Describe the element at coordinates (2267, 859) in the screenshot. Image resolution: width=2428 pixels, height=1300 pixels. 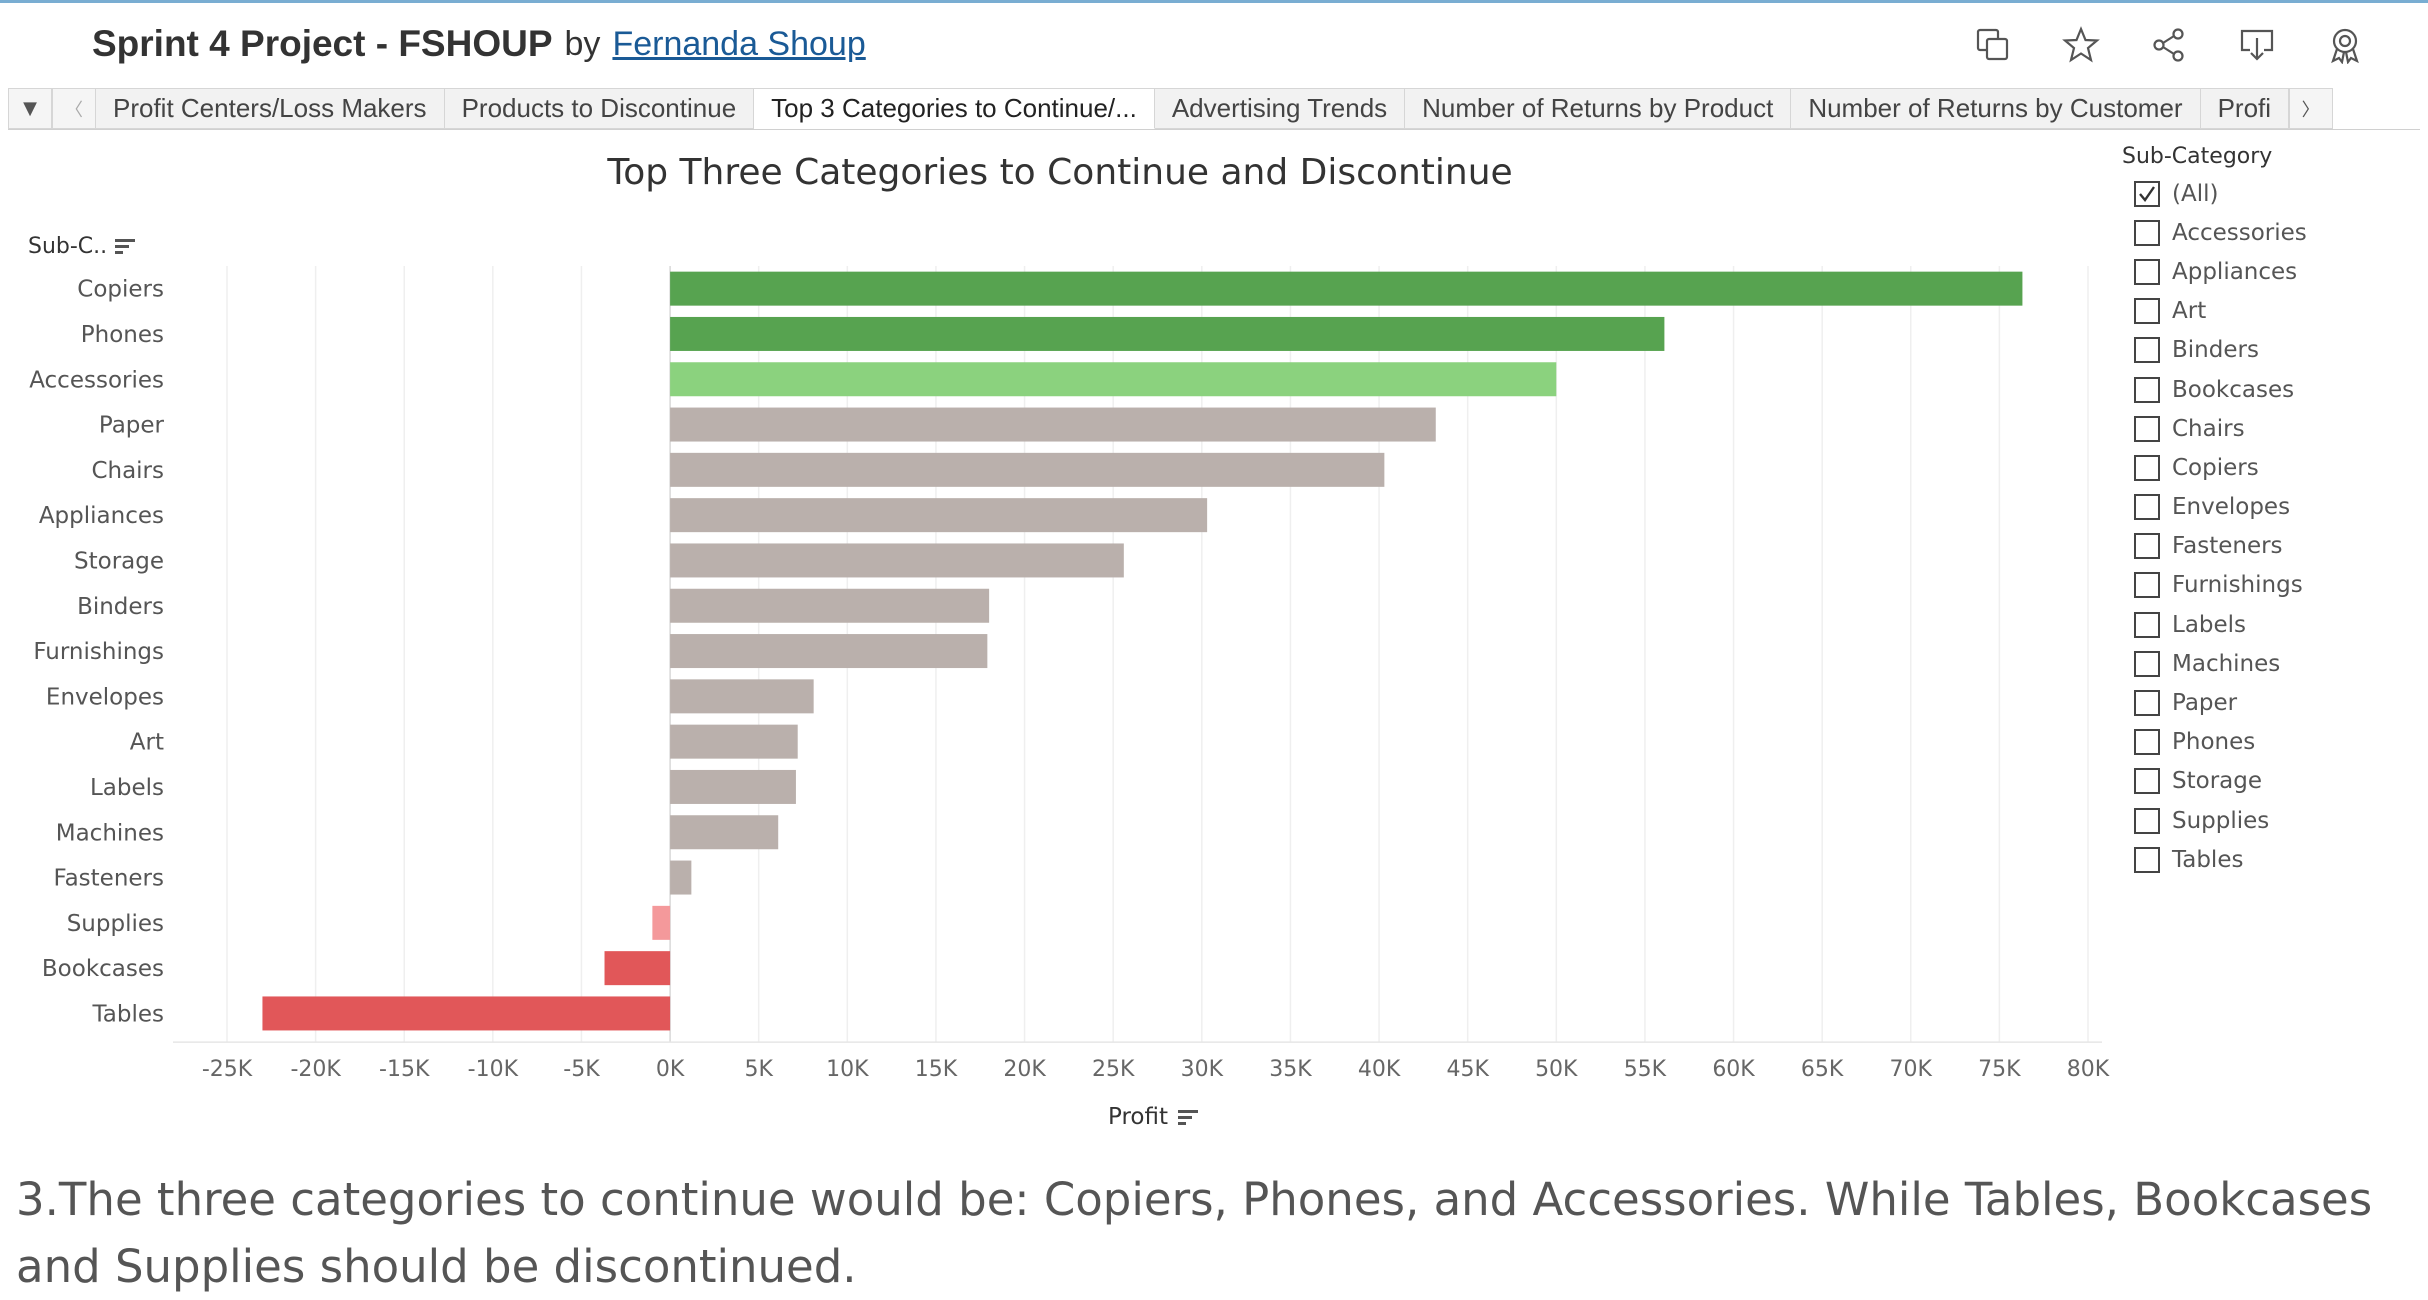
I see `filter-item-tables: Tables` at that location.